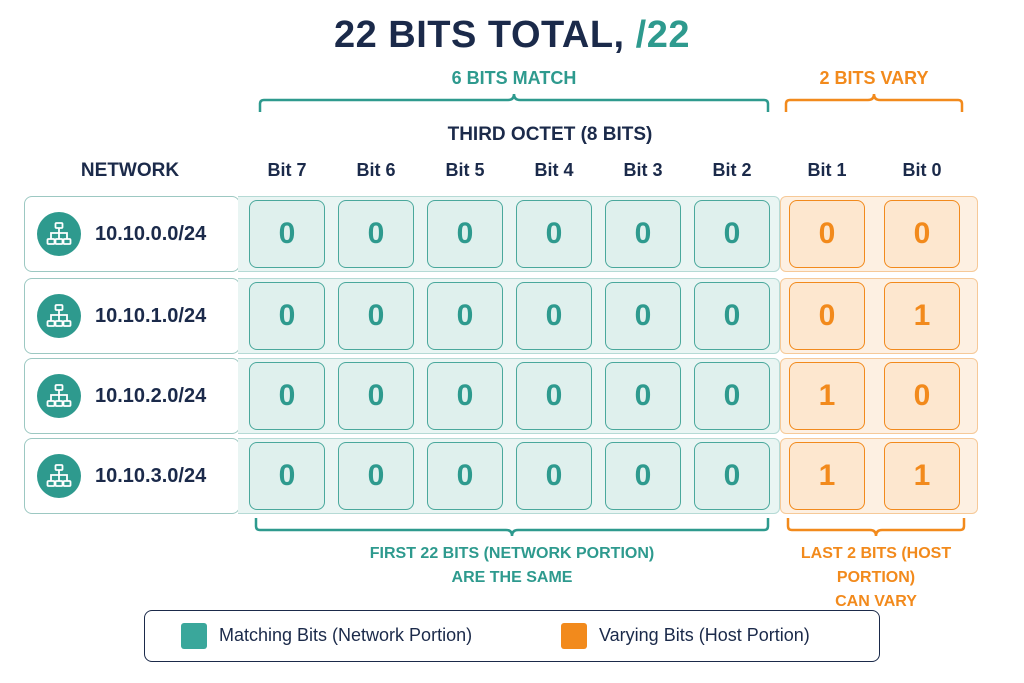 This screenshot has height=683, width=1024. I want to click on matching-bits-legend-label: Matching Bits (Network Portion), so click(346, 635).